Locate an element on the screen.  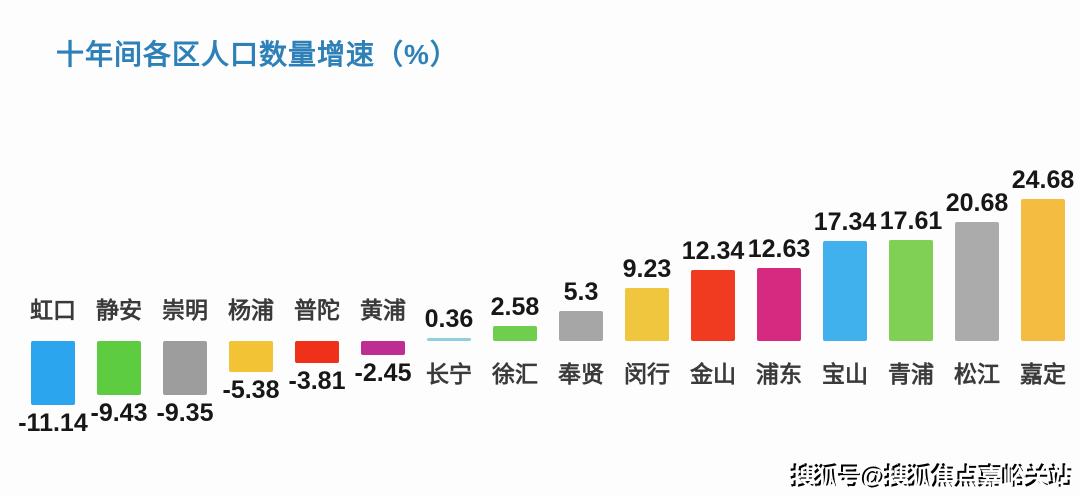
value-label-青浦: 17.61 is located at coordinates (911, 221).